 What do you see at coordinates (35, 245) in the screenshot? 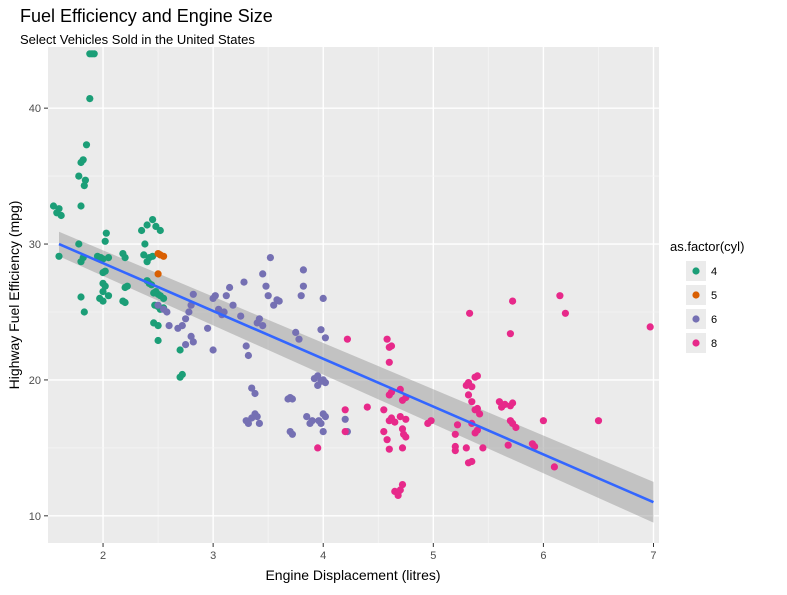
I see `y-tick-label: 30` at bounding box center [35, 245].